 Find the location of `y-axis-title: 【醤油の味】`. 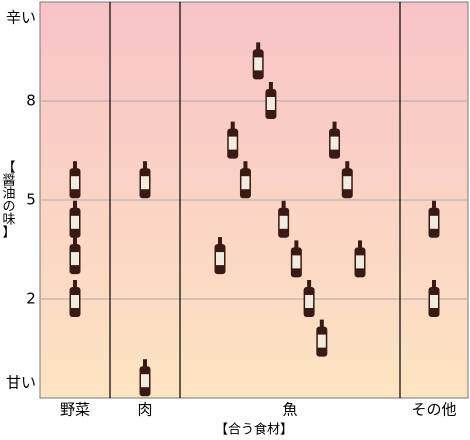

y-axis-title: 【醤油の味】 is located at coordinates (8, 200).